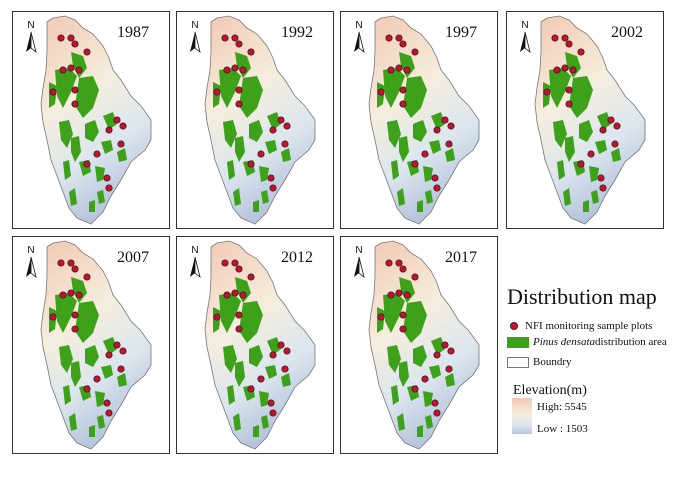  I want to click on legend-title: Distribution map, so click(582, 296).